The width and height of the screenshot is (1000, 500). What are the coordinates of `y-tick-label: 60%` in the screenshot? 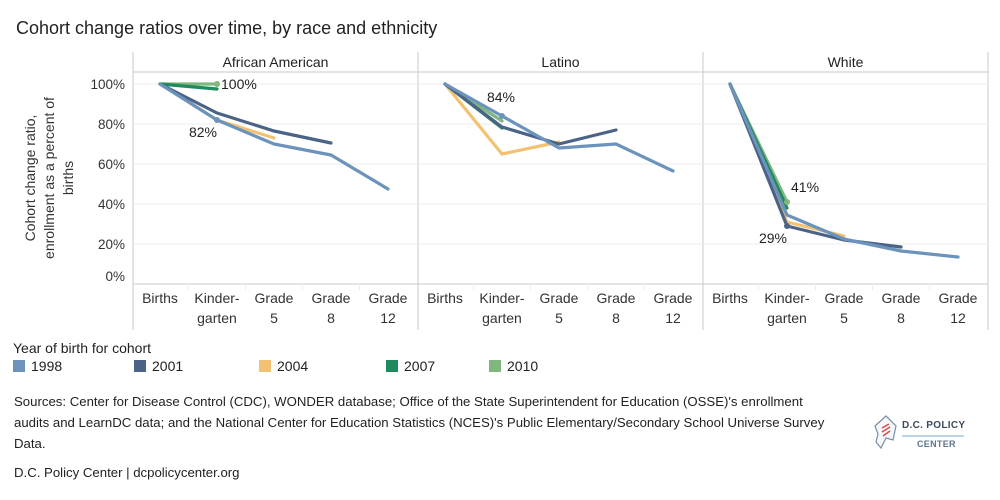 It's located at (111, 164).